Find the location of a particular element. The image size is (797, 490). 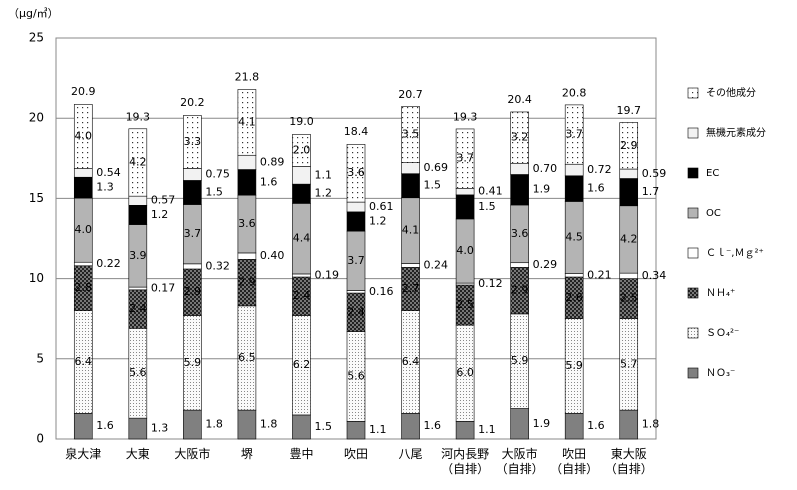

value-label: 1.8 is located at coordinates (651, 424).